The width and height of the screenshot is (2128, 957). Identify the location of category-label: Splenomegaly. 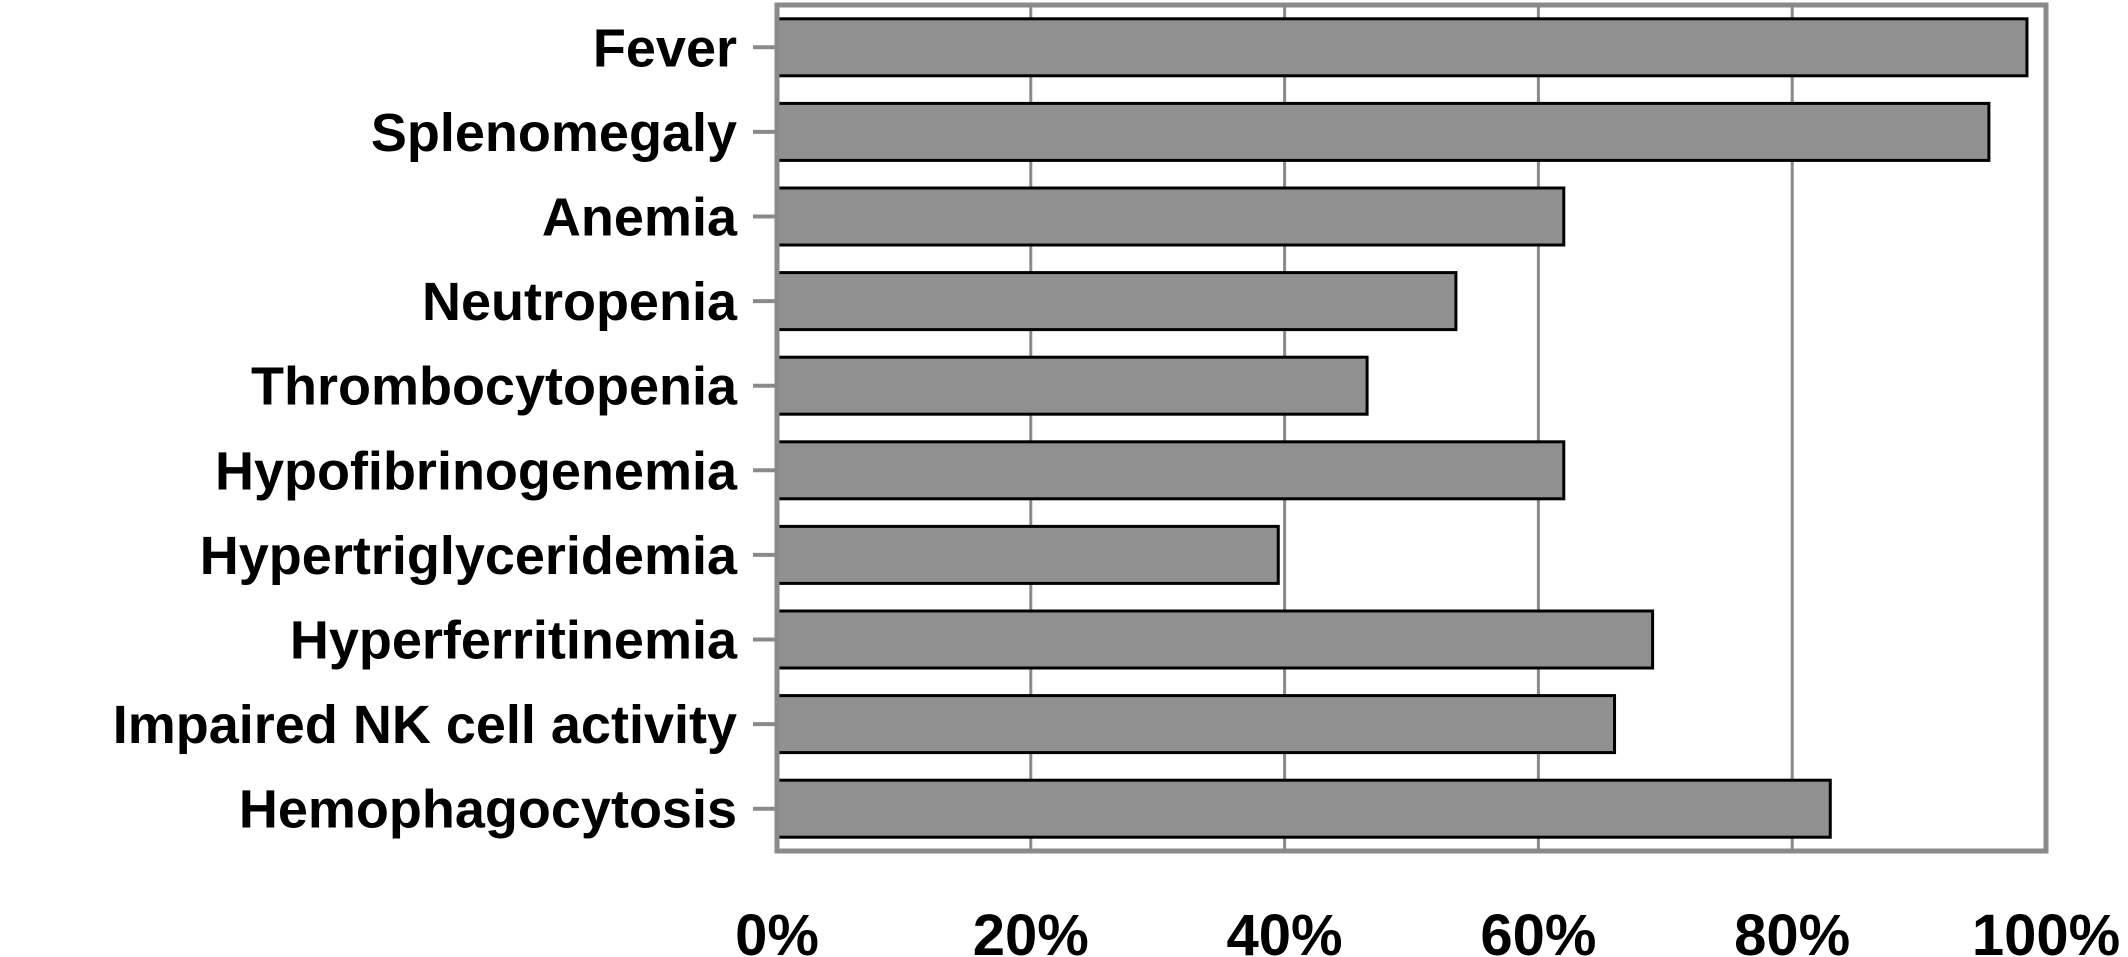
(554, 133).